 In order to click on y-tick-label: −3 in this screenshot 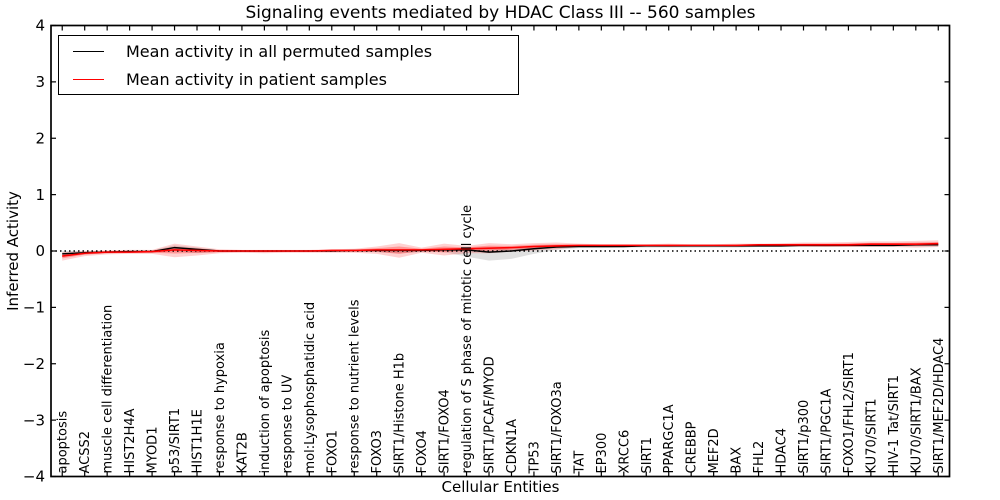, I will do `click(34, 420)`.